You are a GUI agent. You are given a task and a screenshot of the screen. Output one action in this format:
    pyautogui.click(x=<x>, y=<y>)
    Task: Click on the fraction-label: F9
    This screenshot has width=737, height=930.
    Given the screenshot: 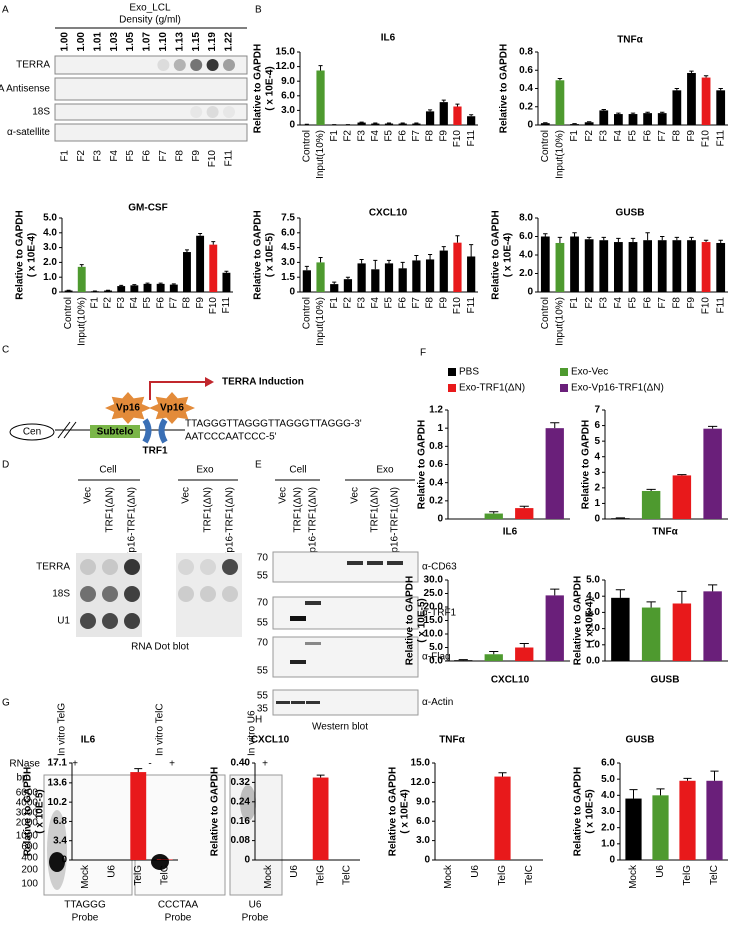 What is the action you would take?
    pyautogui.click(x=196, y=156)
    